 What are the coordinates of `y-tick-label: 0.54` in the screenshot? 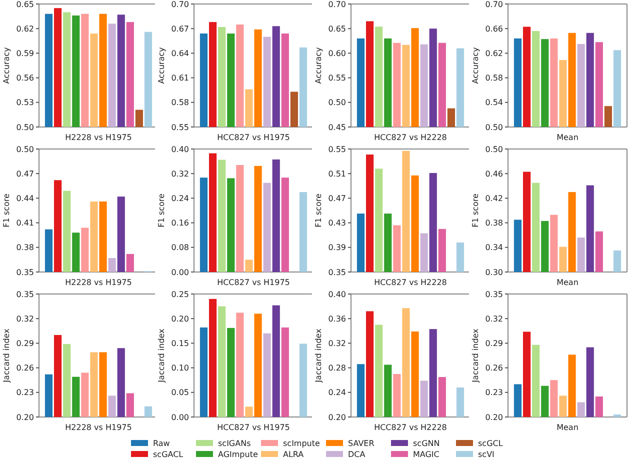 It's located at (494, 103).